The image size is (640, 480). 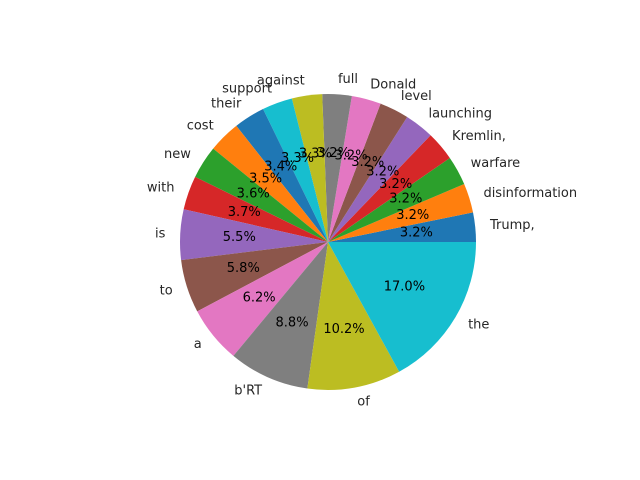 I want to click on pie-slice-against, so click(x=309, y=168).